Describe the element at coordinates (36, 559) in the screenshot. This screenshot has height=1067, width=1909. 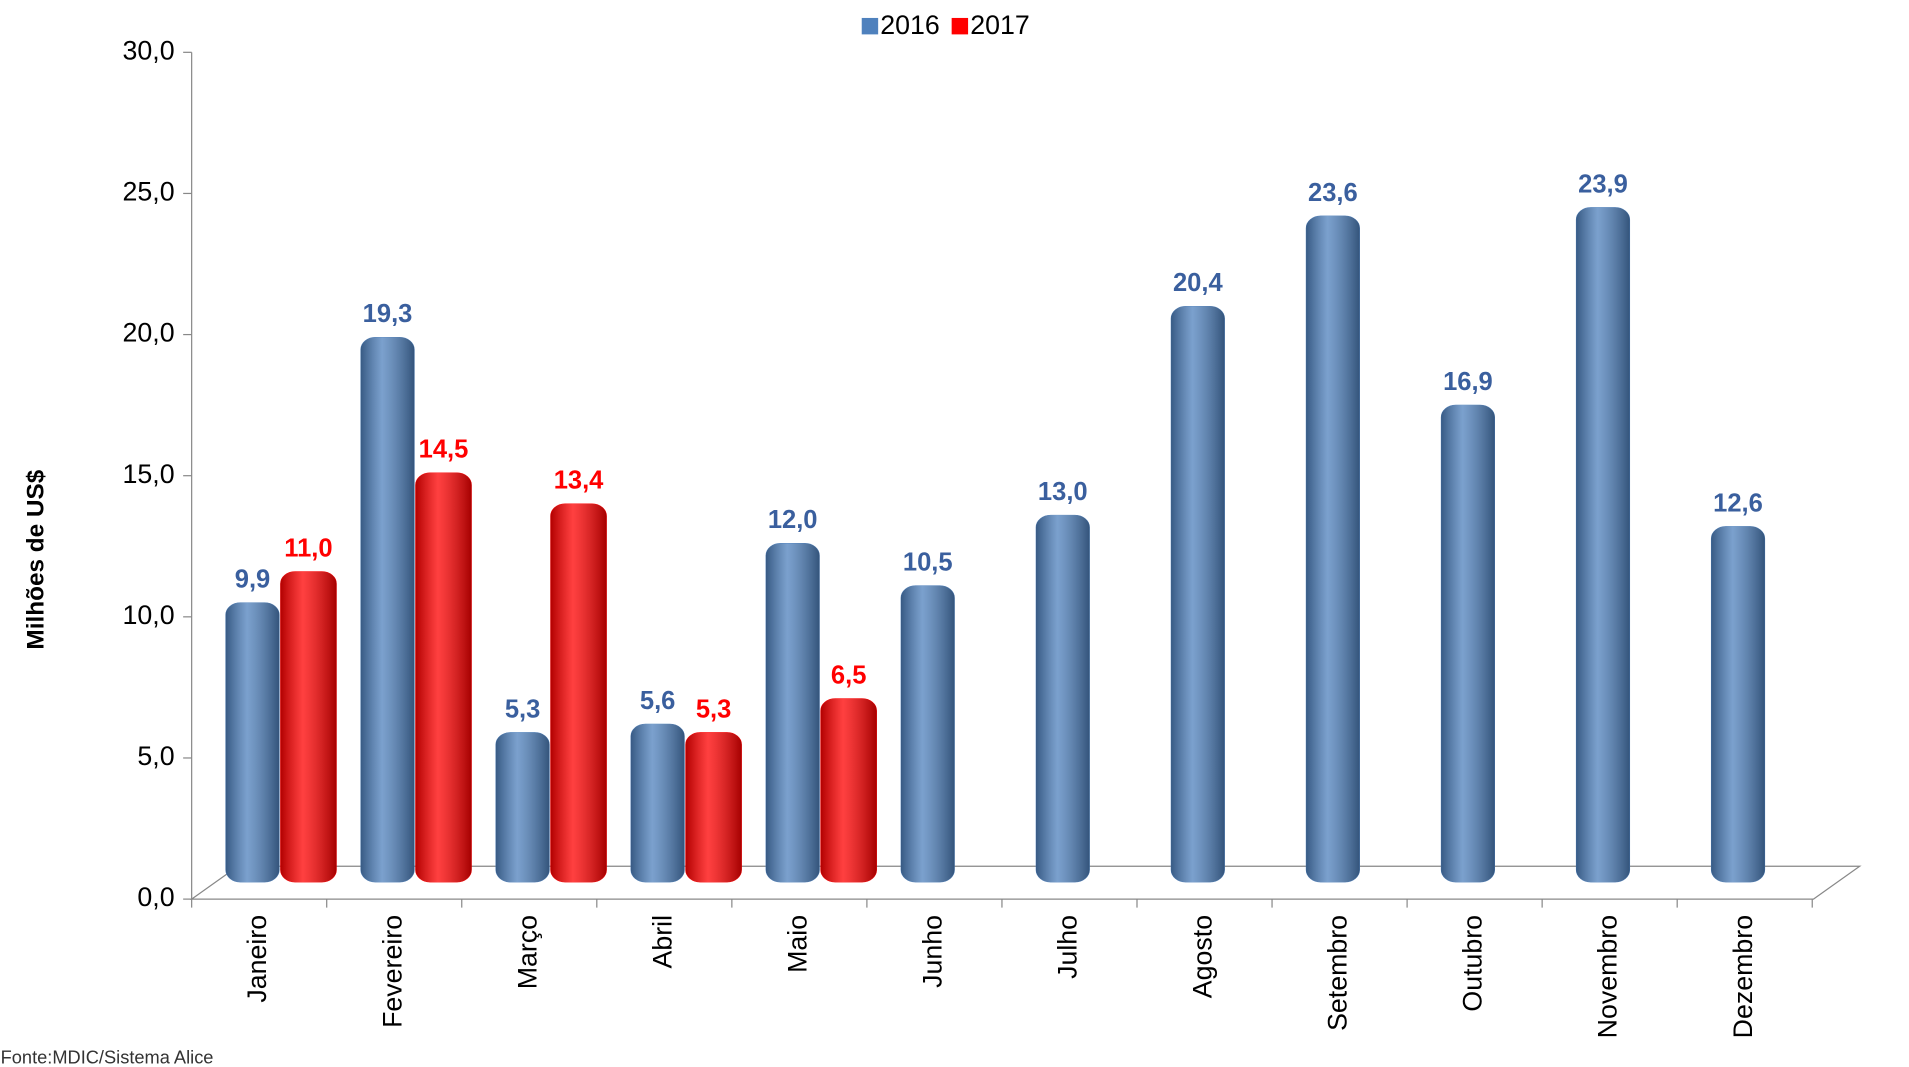
I see `y-axis-title: Milhões de US$` at that location.